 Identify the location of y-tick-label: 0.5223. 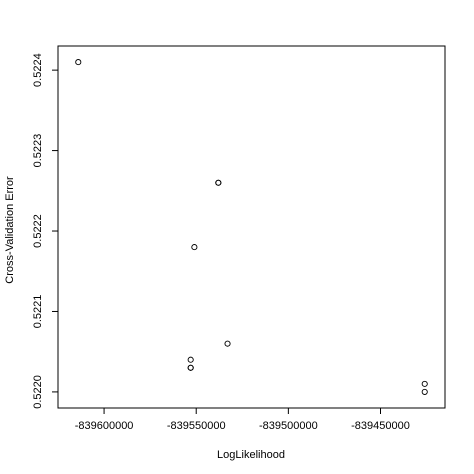
(38, 151).